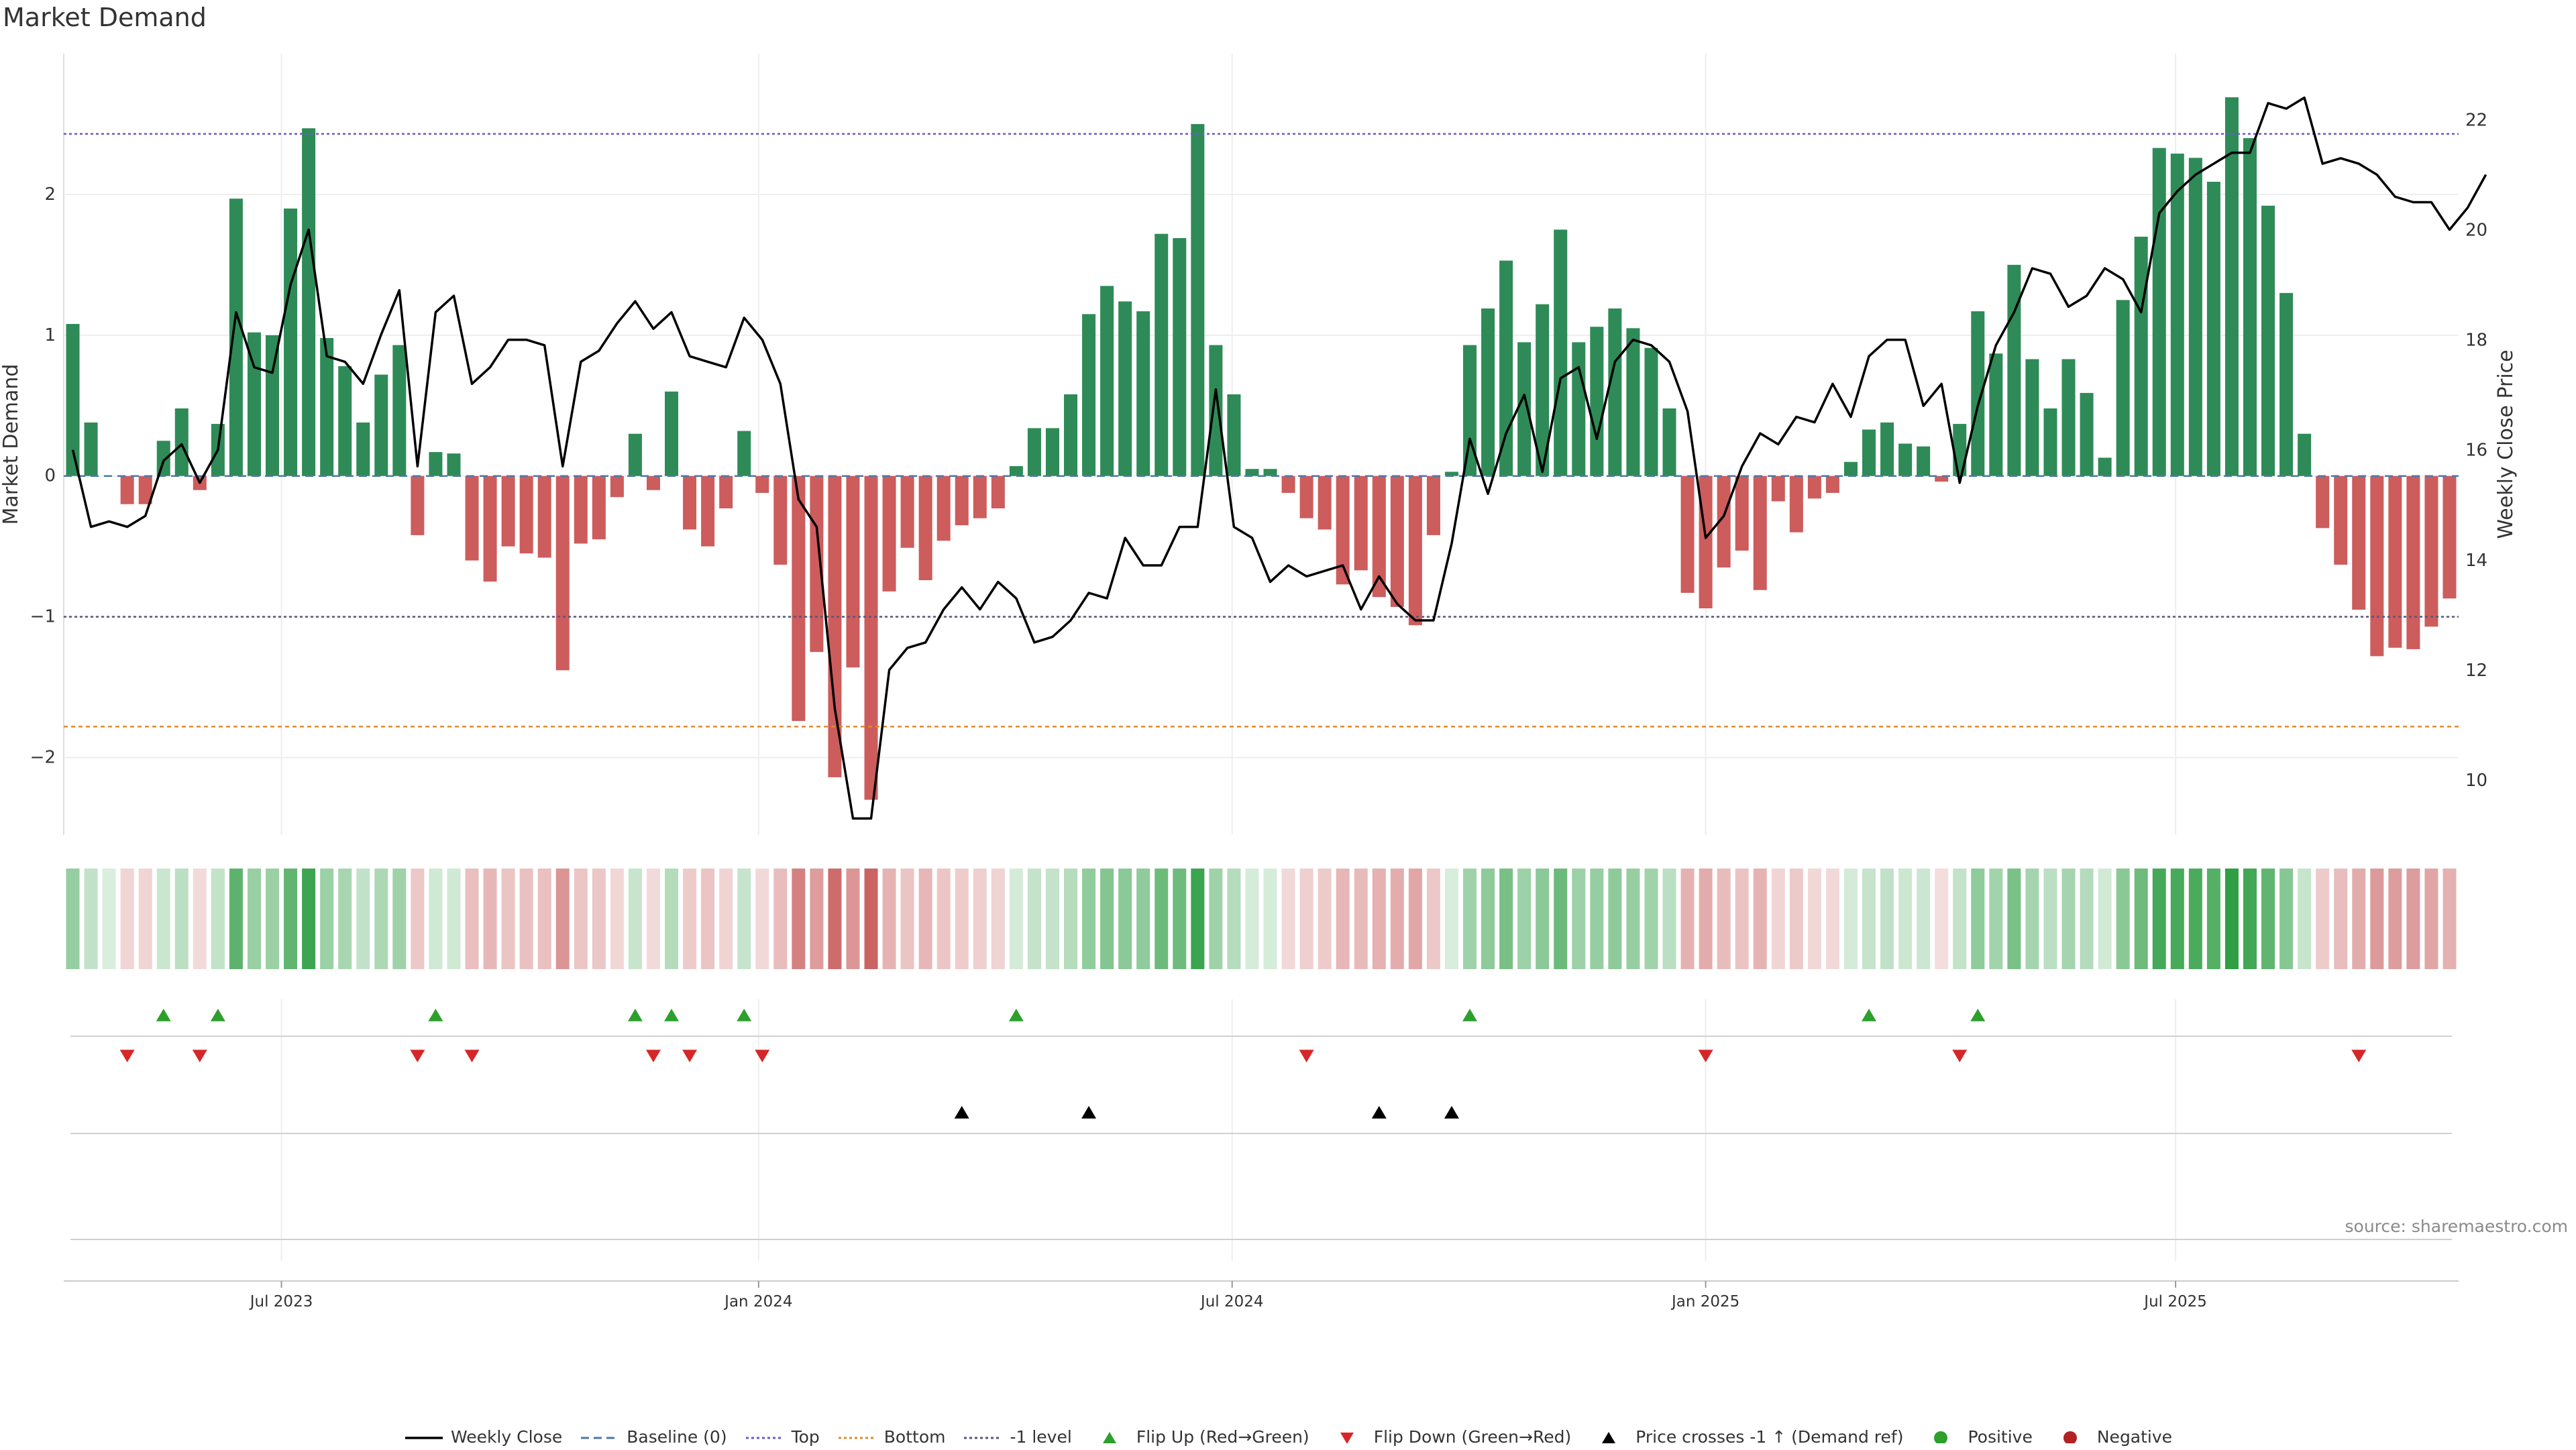 The width and height of the screenshot is (2576, 1450). Describe the element at coordinates (1231, 1301) in the screenshot. I see `x-tick-label: Jul 2024` at that location.